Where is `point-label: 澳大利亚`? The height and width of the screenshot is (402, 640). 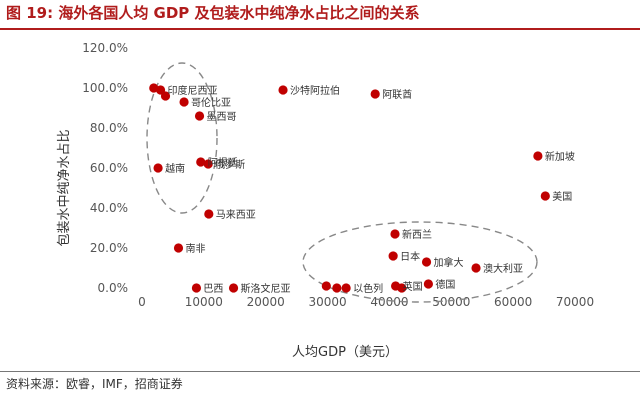 point-label: 澳大利亚 is located at coordinates (503, 268).